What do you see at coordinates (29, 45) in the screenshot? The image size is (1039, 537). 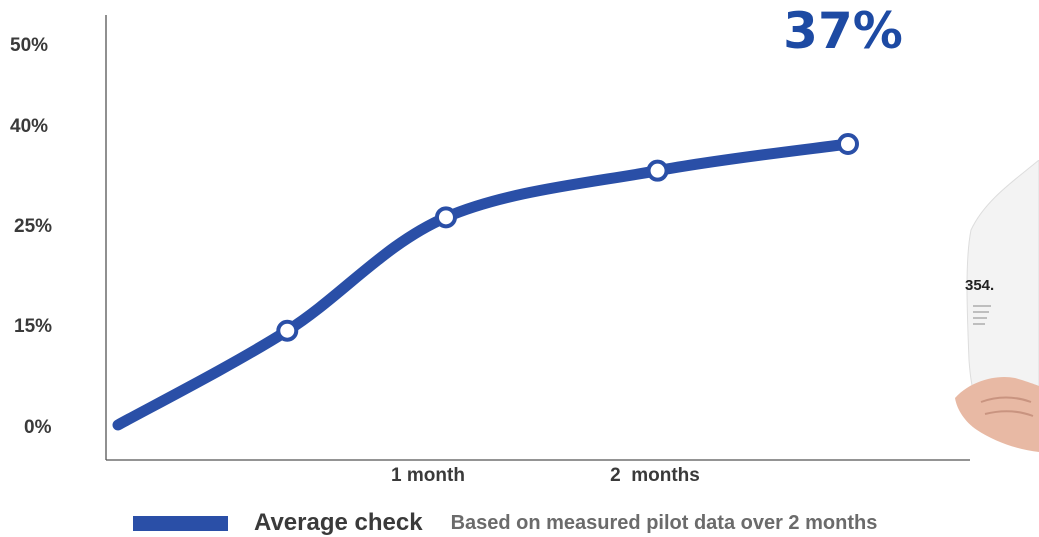 I see `y-tick-label-50: 50%` at bounding box center [29, 45].